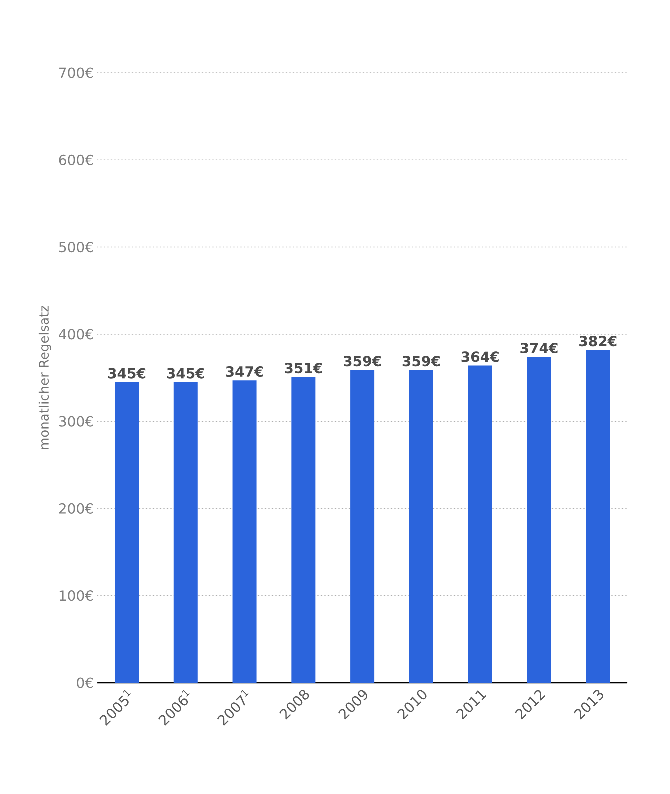 The width and height of the screenshot is (670, 794). Describe the element at coordinates (76, 508) in the screenshot. I see `y-tick-label: 200€` at that location.